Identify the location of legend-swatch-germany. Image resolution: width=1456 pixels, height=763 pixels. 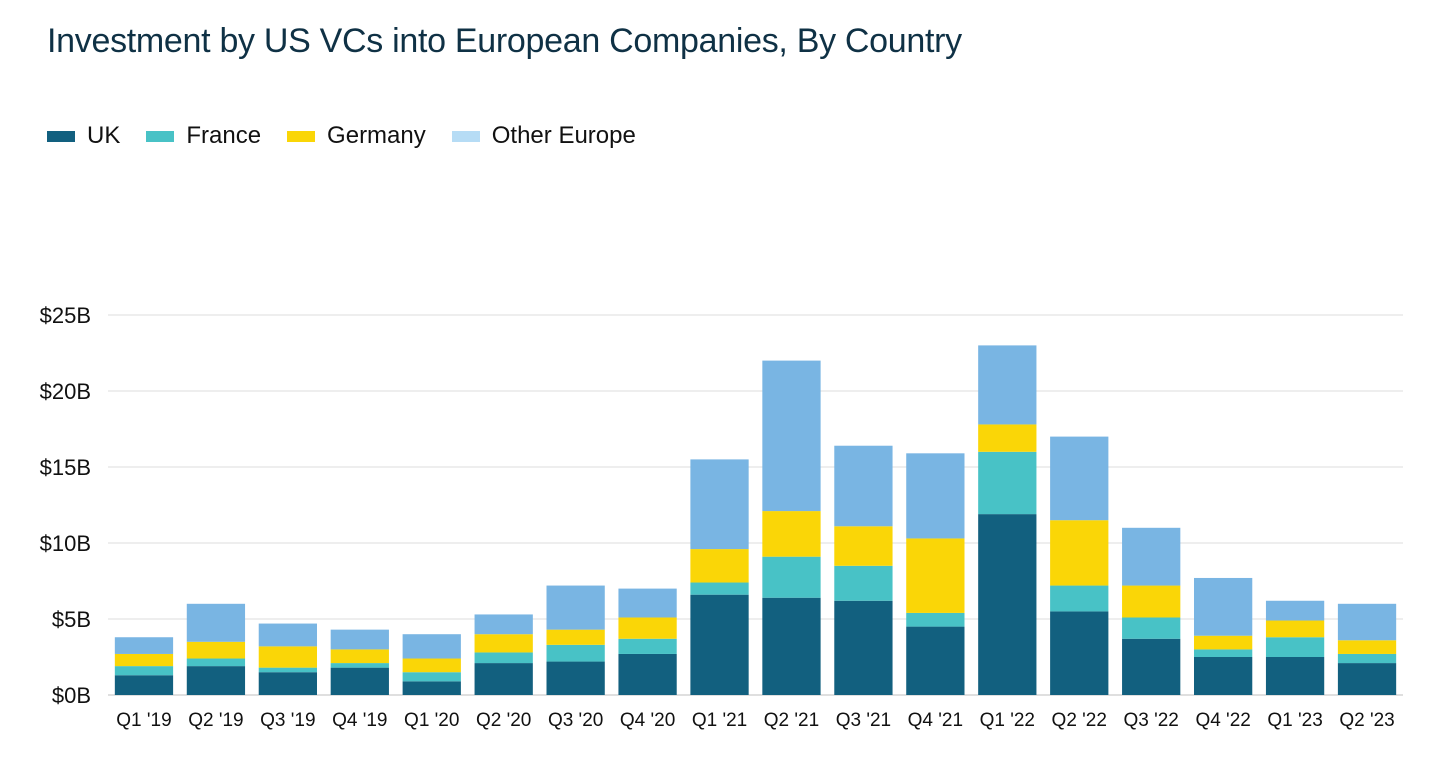
(301, 136).